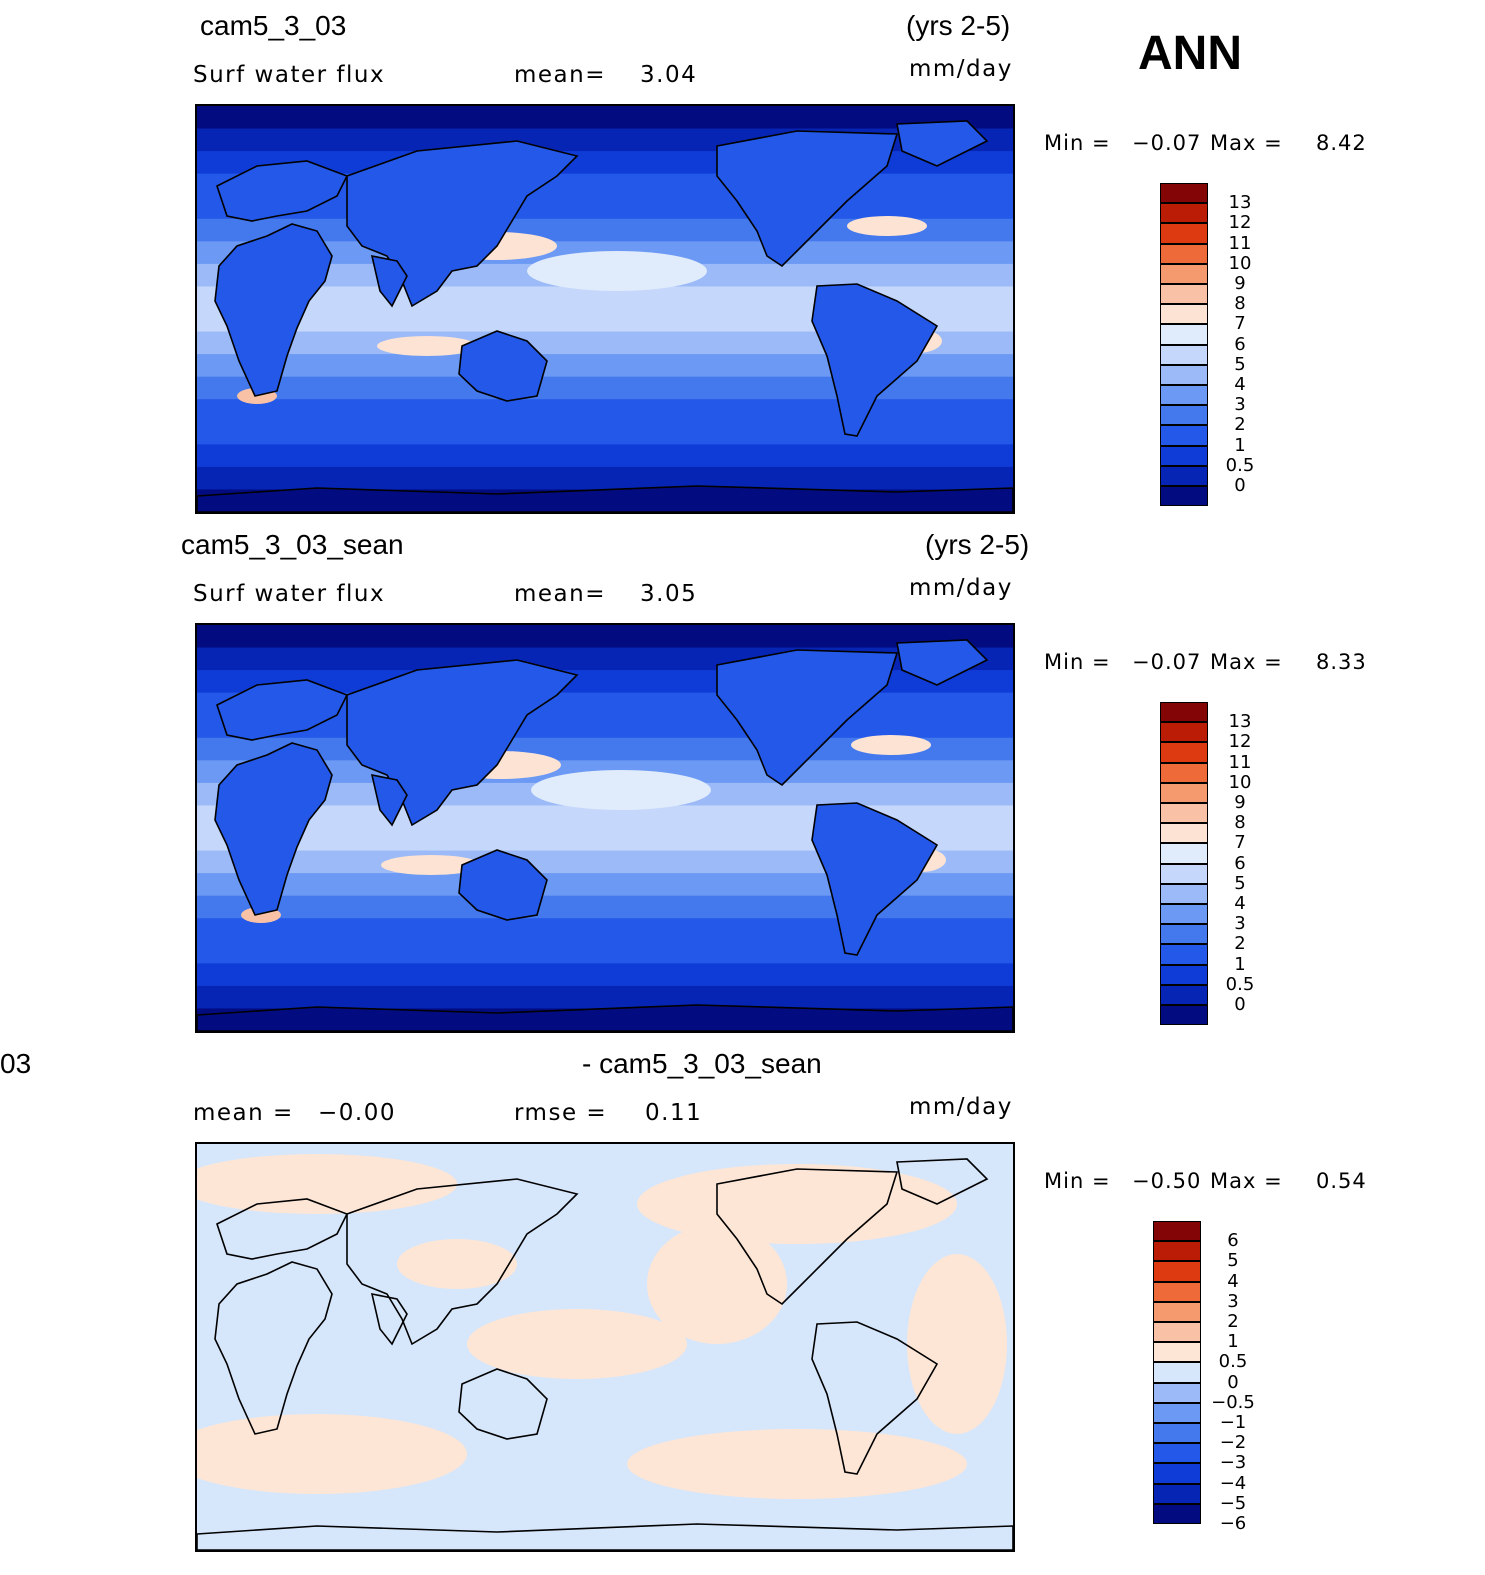  What do you see at coordinates (1240, 223) in the screenshot?
I see `colorbar-tick-label: 12` at bounding box center [1240, 223].